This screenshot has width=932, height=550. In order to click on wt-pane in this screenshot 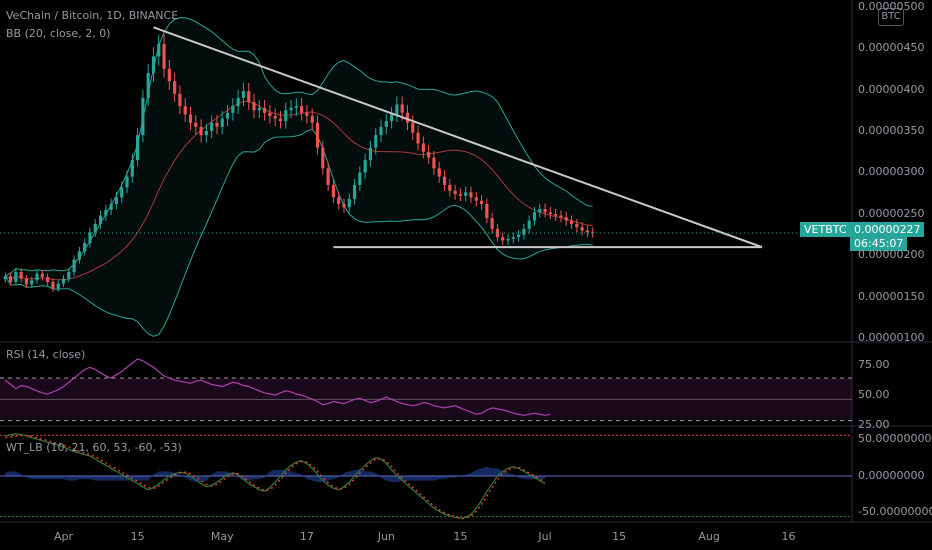, I will do `click(426, 476)`.